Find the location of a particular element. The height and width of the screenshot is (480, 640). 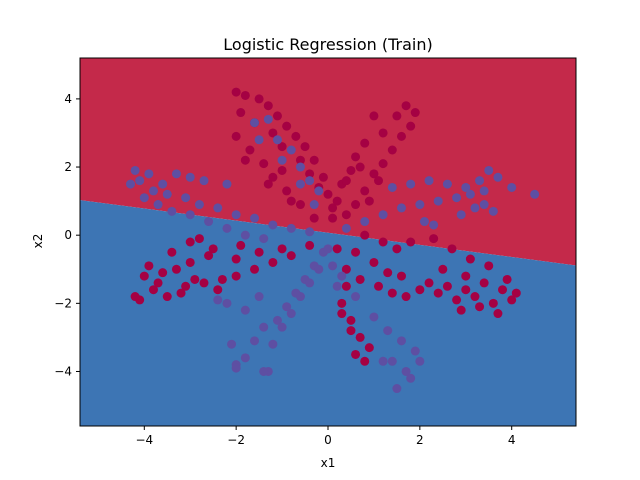

y-tick-label: −4 is located at coordinates (63, 371).